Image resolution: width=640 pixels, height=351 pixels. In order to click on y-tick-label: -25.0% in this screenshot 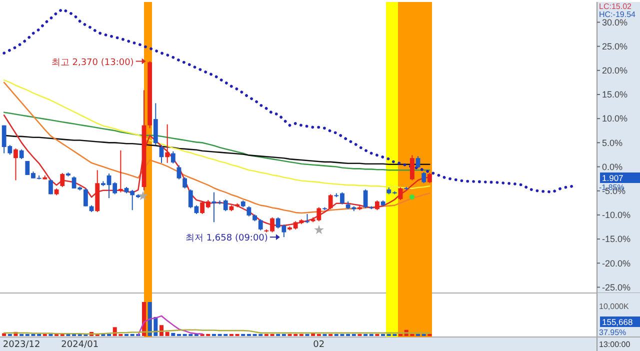, I will do `click(616, 287)`.